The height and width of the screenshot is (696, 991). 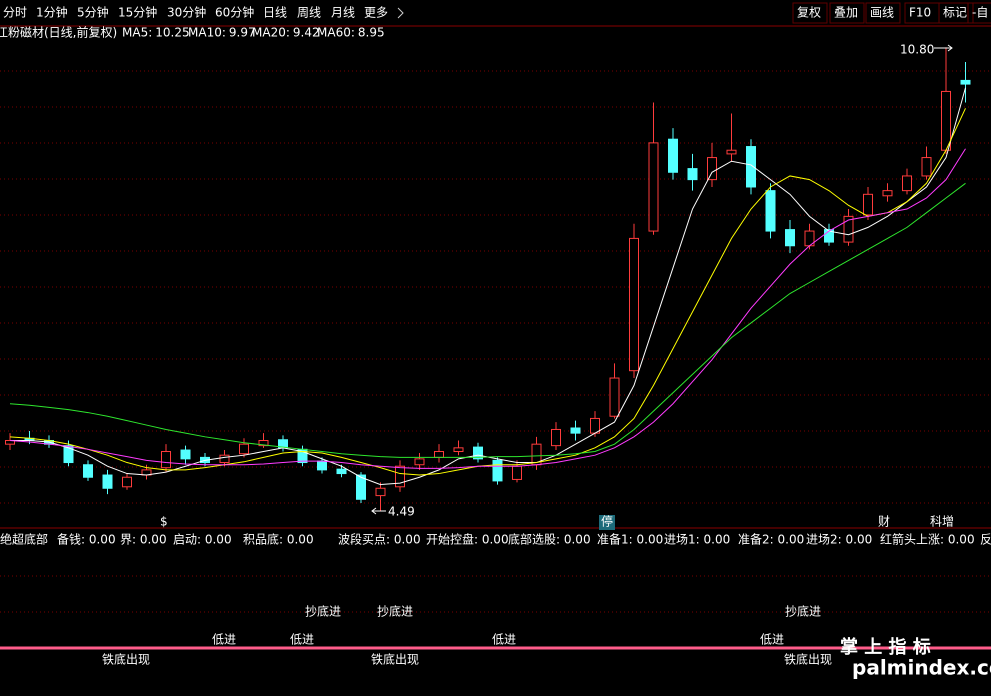 I want to click on indicator-value: 红箭头上涨: 0.00, so click(x=927, y=539).